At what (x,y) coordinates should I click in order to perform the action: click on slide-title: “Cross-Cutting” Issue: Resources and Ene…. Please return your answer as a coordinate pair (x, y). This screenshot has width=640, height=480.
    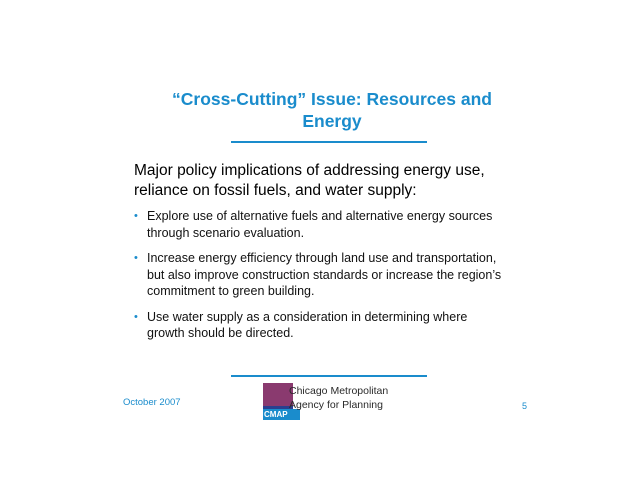
    Looking at the image, I should click on (332, 110).